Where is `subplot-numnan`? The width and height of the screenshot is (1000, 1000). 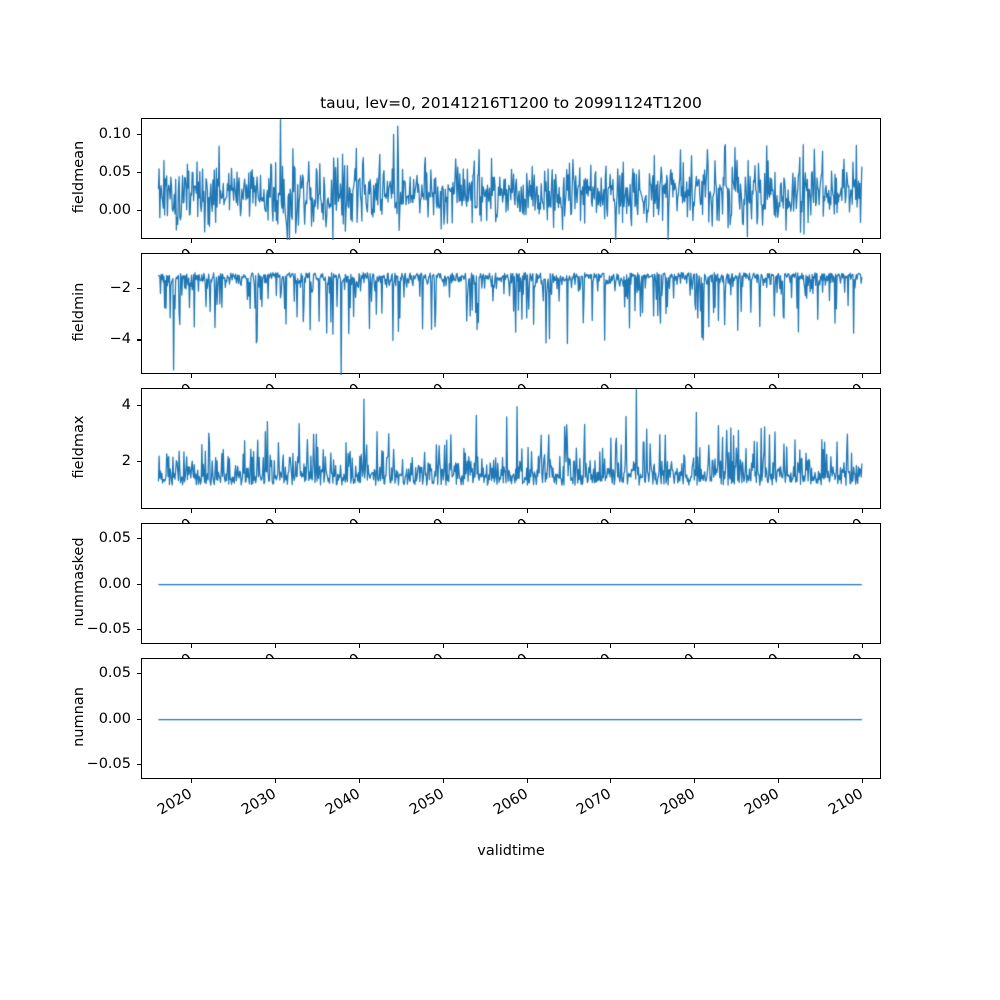 subplot-numnan is located at coordinates (511, 719).